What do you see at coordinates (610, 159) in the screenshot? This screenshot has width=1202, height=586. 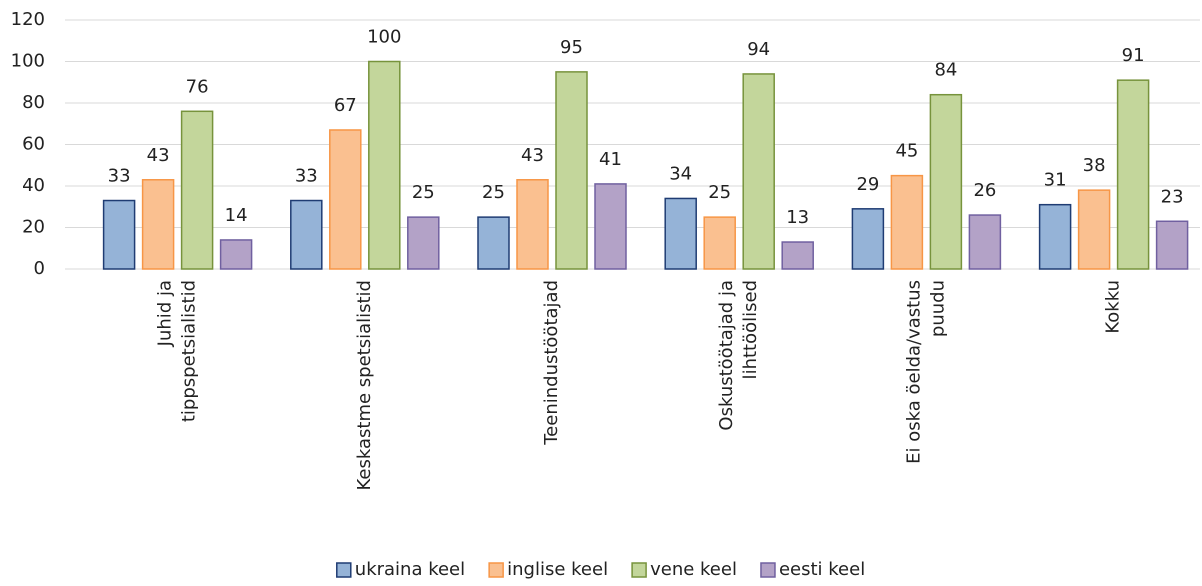 I see `data-label: 41` at bounding box center [610, 159].